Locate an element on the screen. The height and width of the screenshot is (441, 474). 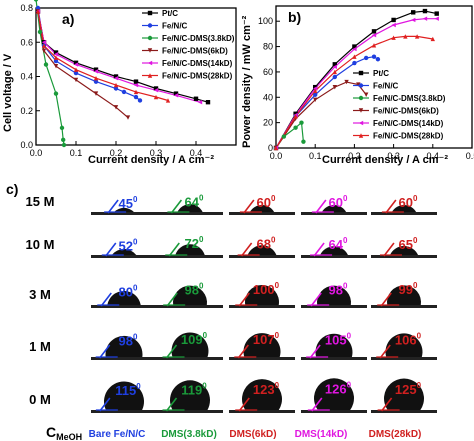
contact-angle-value: 1000 is located at coordinates (266, 289).